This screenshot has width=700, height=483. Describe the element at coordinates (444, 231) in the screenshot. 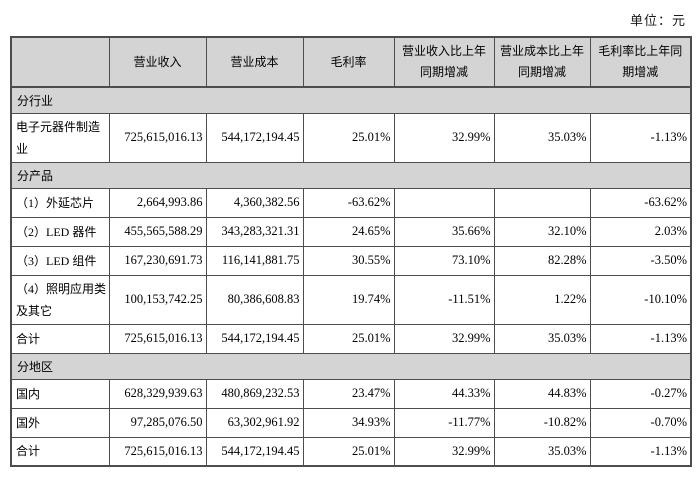

I see `value-cell: 35.66%` at that location.